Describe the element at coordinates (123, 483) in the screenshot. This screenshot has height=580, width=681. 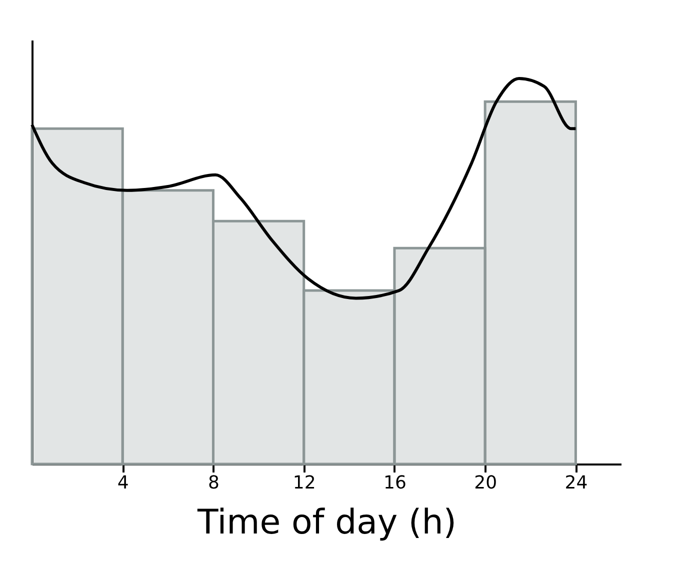
I see `x-tick-label: 4` at that location.